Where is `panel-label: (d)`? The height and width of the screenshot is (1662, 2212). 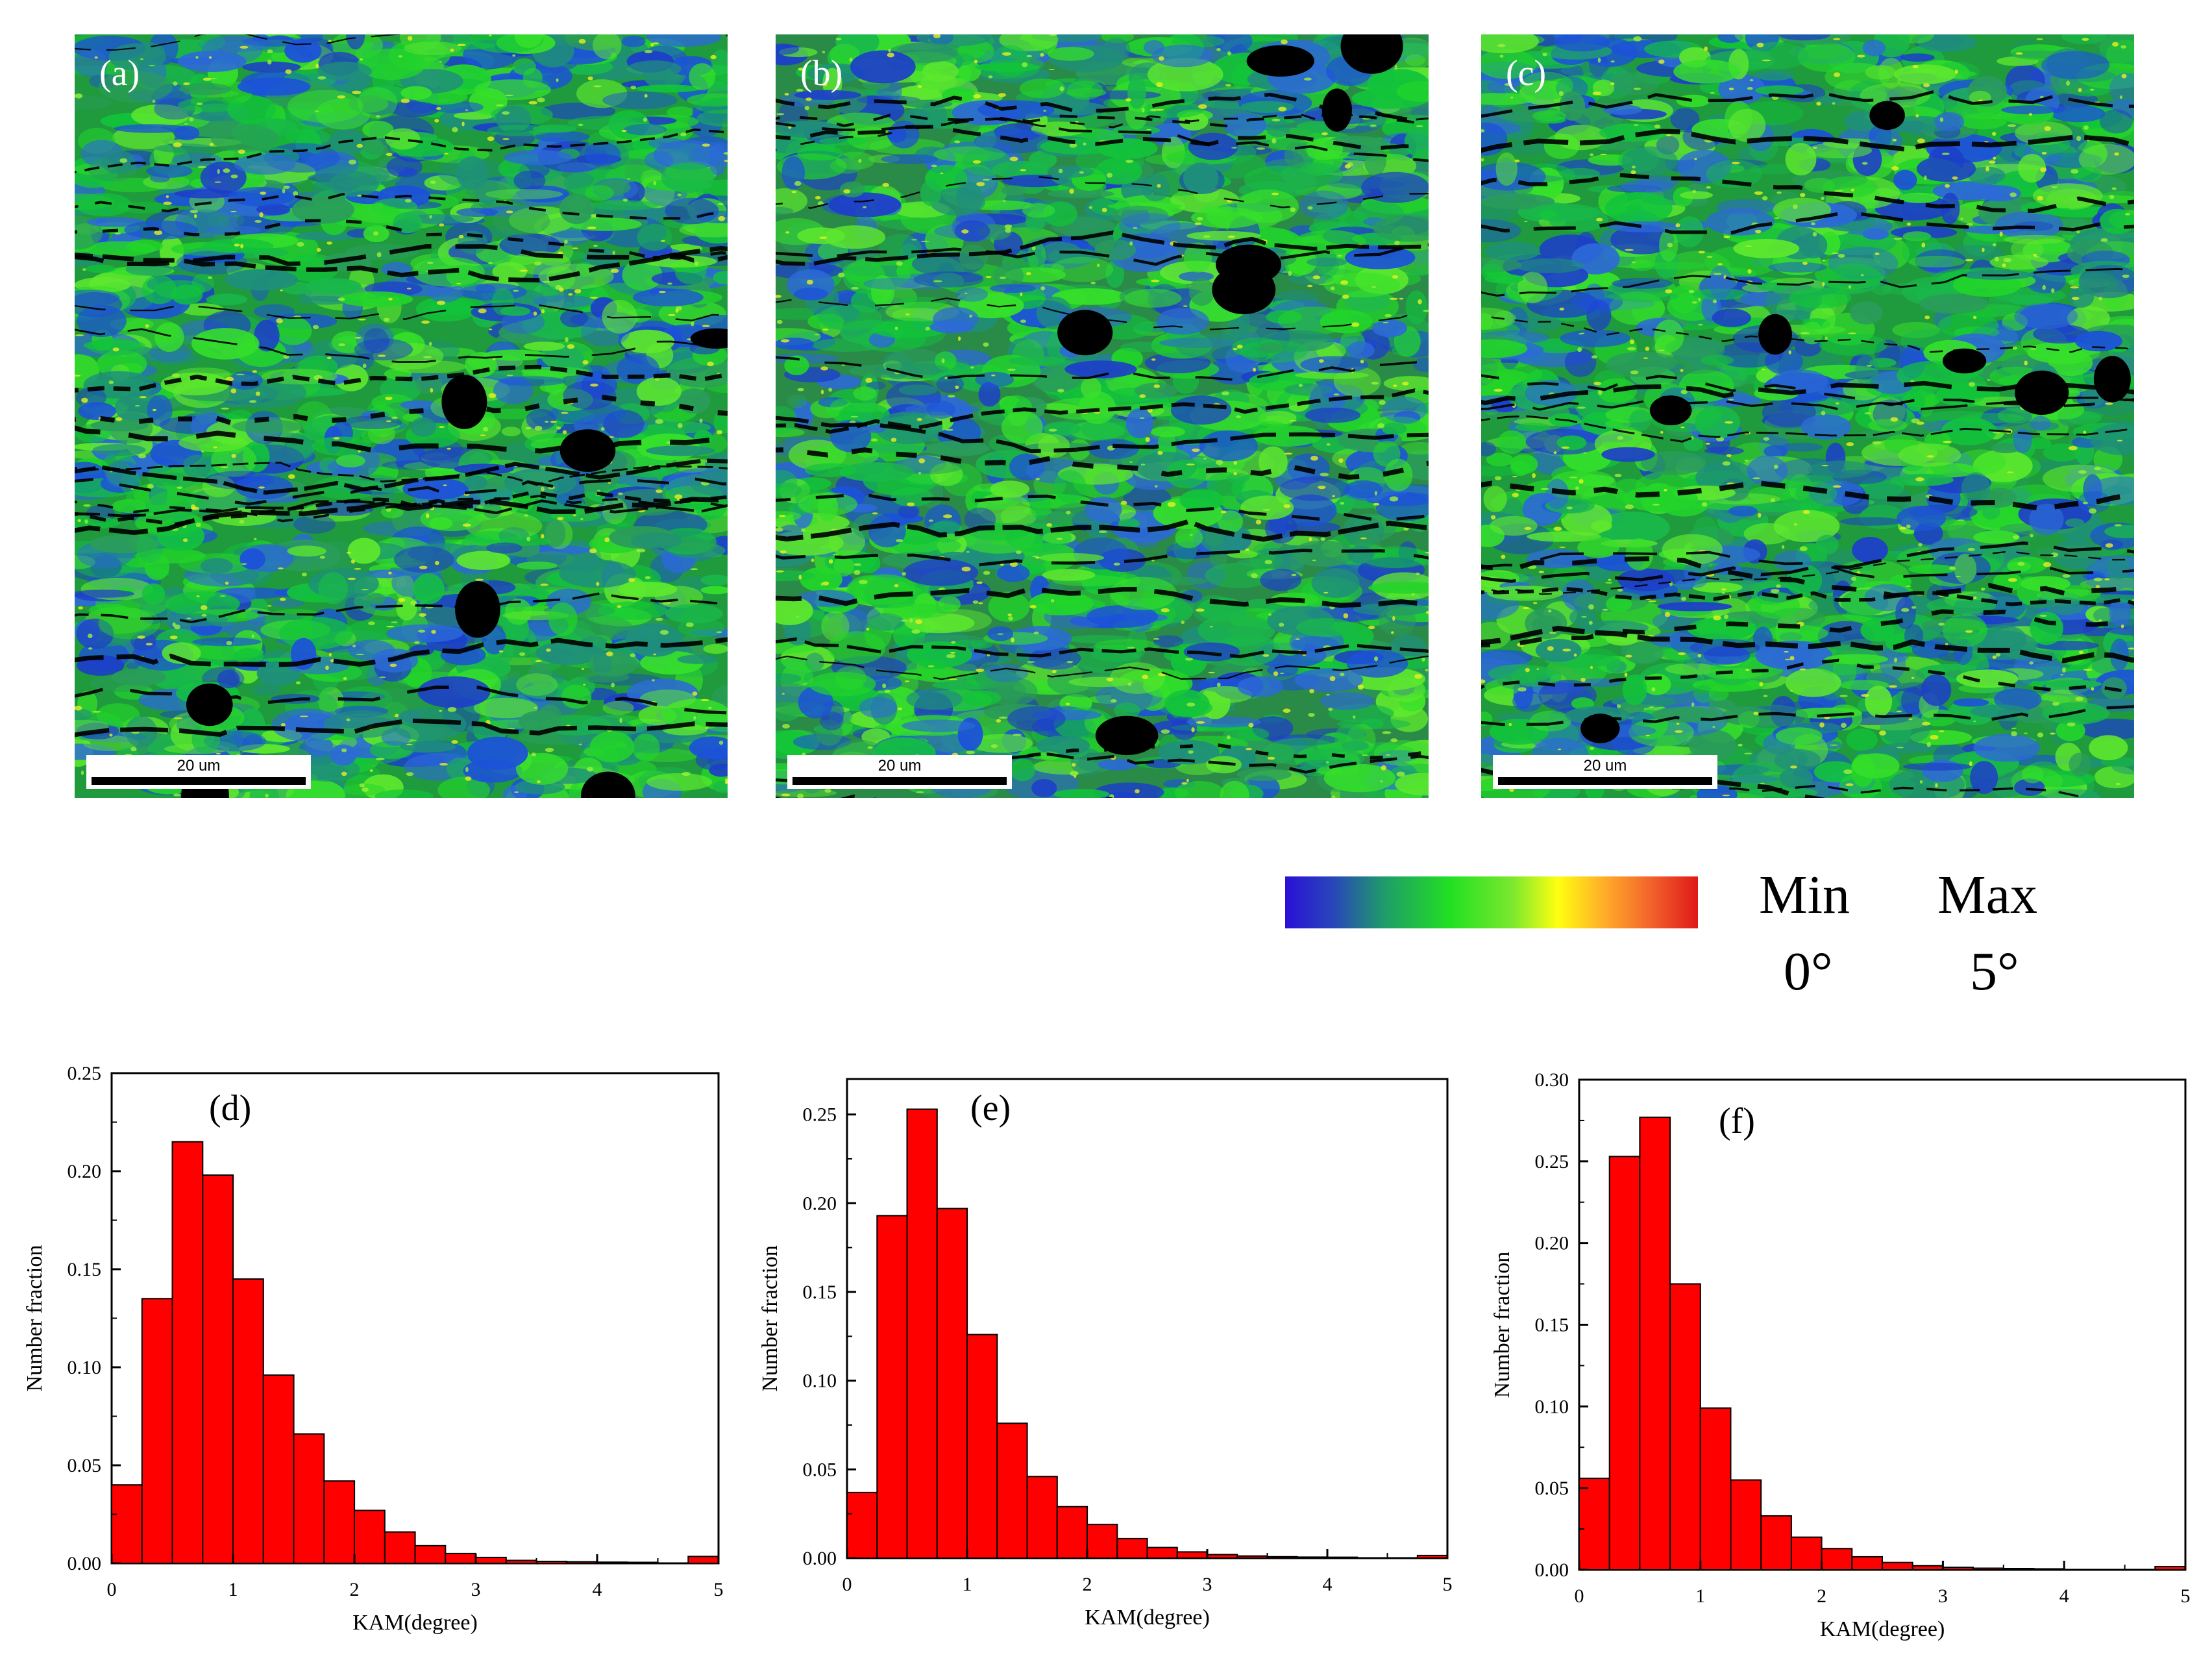 panel-label: (d) is located at coordinates (230, 1108).